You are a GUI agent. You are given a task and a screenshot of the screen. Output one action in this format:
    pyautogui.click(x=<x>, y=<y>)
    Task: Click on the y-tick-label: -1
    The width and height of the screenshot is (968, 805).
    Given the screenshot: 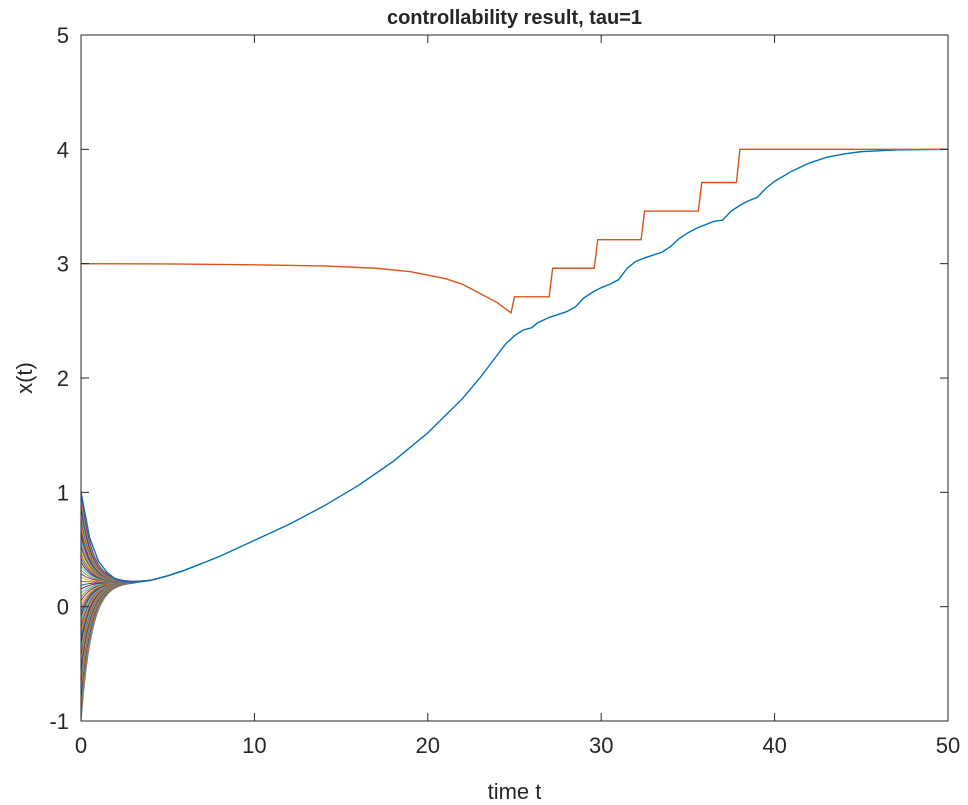 What is the action you would take?
    pyautogui.click(x=59, y=721)
    